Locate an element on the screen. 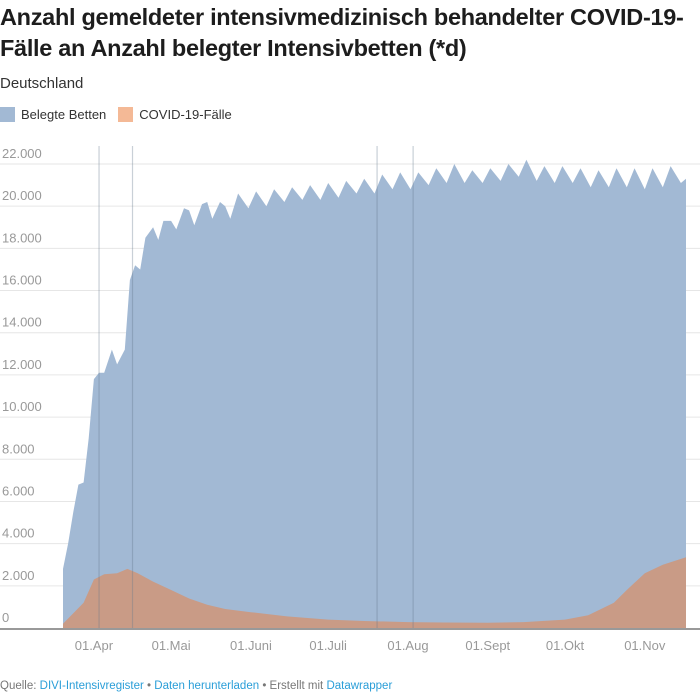  created-with-label: • Erstellt mit is located at coordinates (293, 686).